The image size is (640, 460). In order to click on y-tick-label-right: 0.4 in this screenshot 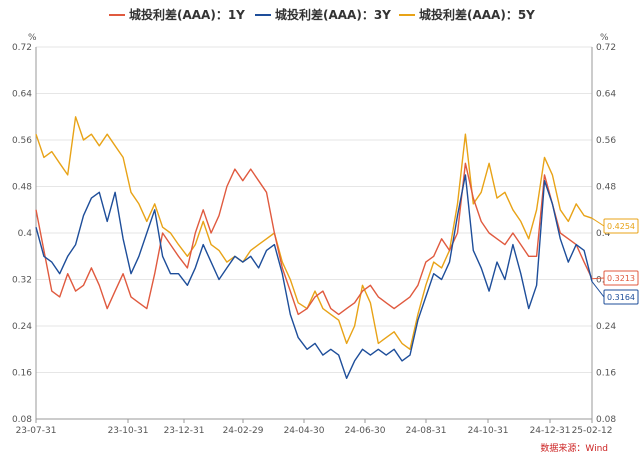, I will do `click(603, 234)`.